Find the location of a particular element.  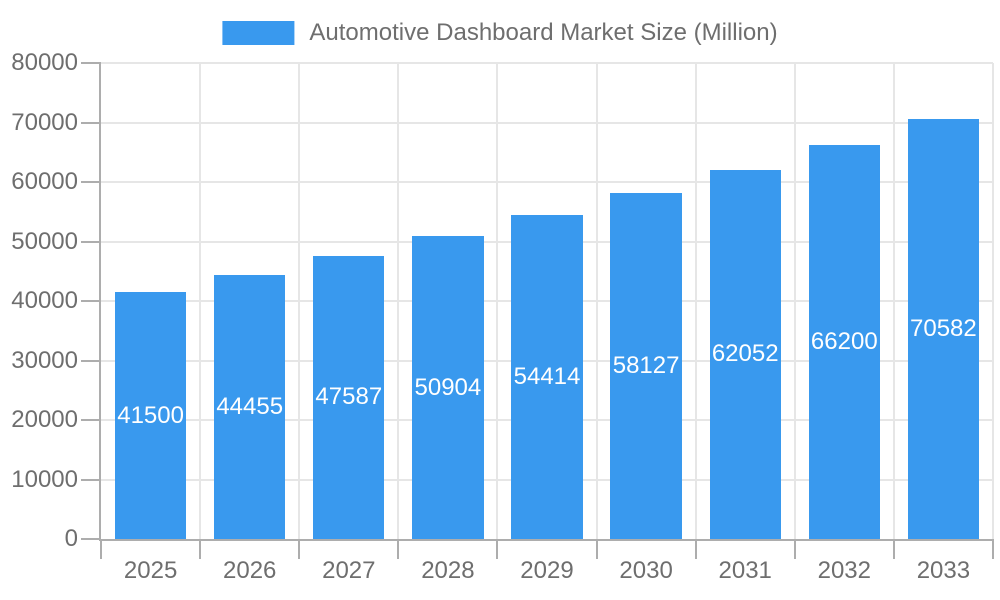

x-tick-label: 2027 is located at coordinates (349, 570).